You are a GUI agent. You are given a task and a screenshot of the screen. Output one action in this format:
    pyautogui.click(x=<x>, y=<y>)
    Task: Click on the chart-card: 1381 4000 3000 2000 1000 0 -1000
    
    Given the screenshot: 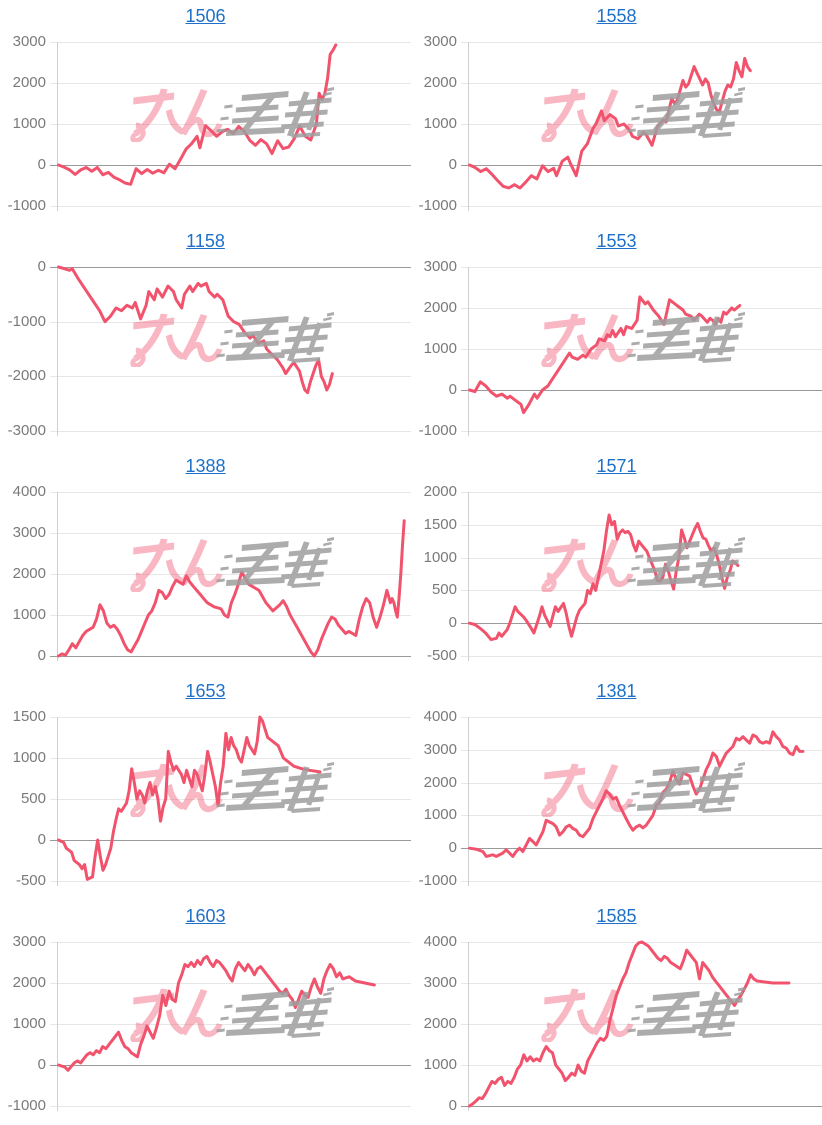 What is the action you would take?
    pyautogui.click(x=616, y=787)
    